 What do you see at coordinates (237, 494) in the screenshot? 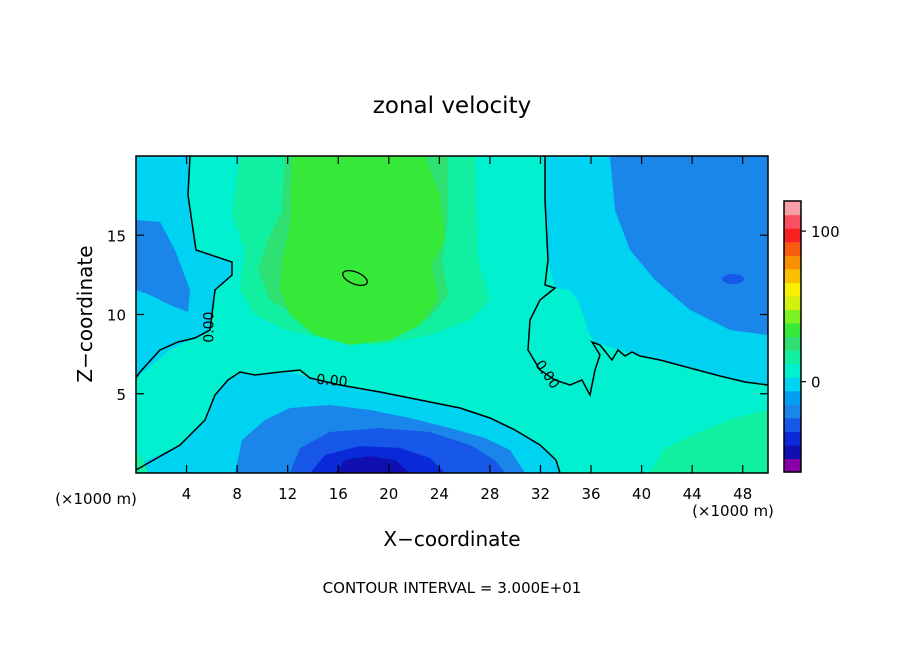
I see `x-tick-label: 8` at bounding box center [237, 494].